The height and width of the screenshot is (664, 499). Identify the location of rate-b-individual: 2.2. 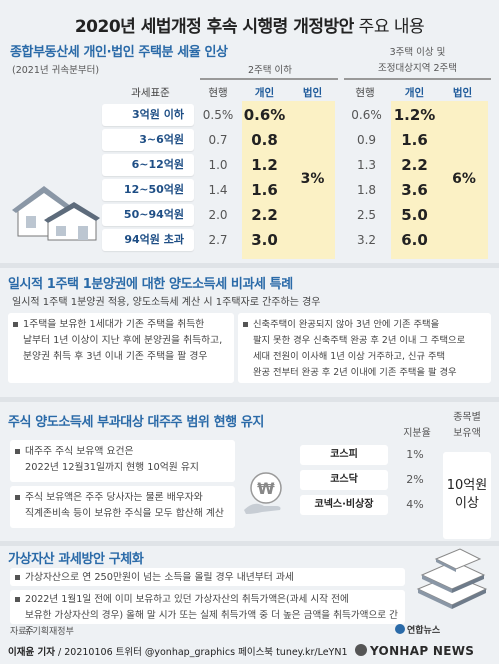
(414, 165).